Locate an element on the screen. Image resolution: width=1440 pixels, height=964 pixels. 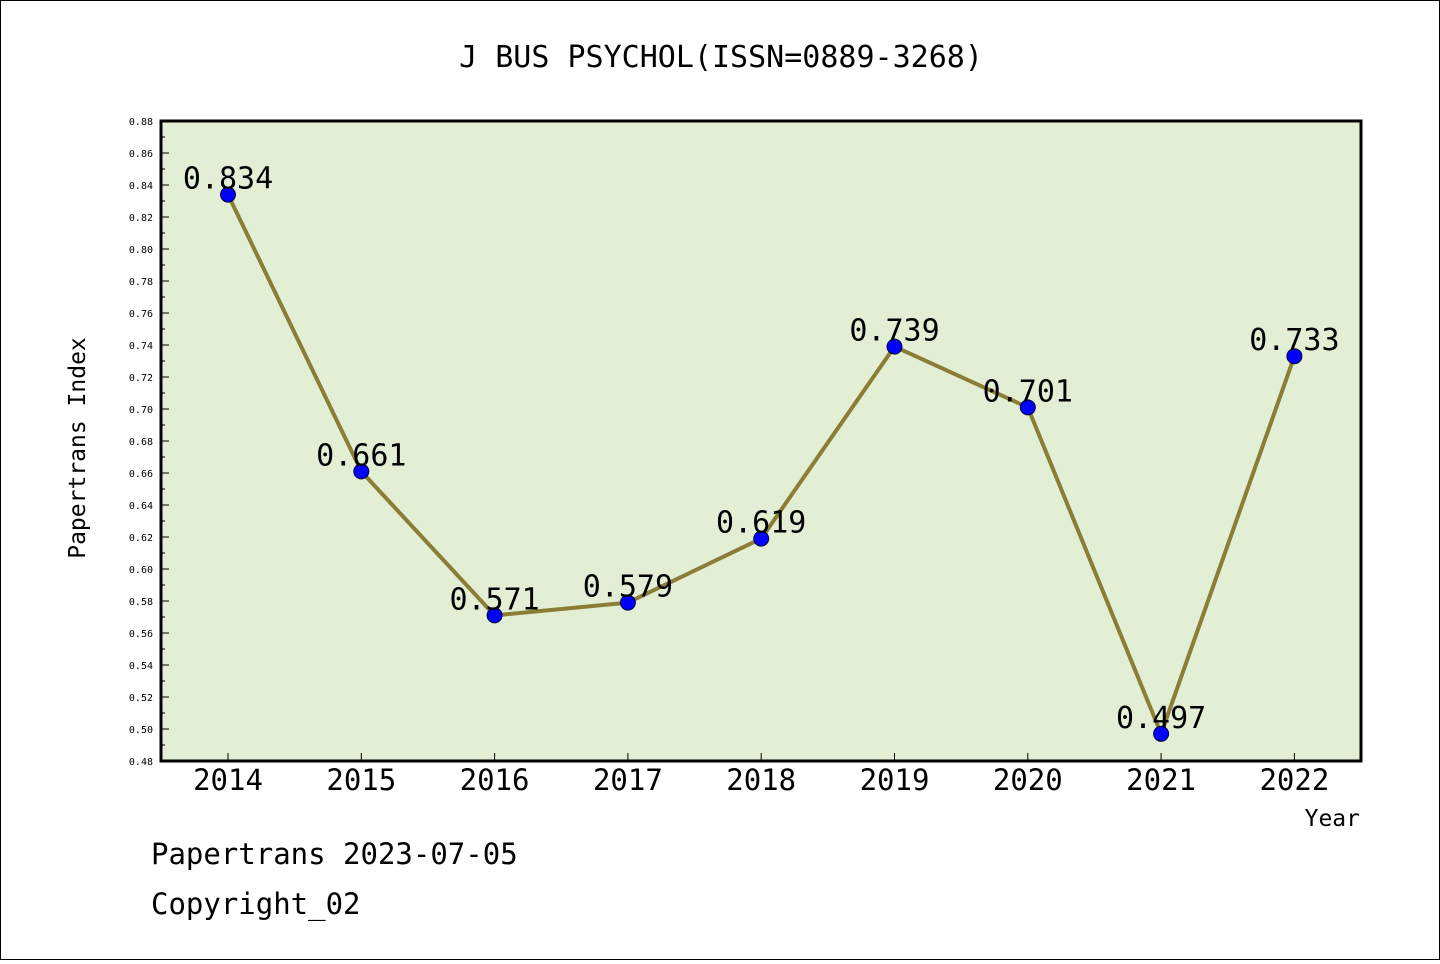
y-tick-label: 0.76 is located at coordinates (141, 314).